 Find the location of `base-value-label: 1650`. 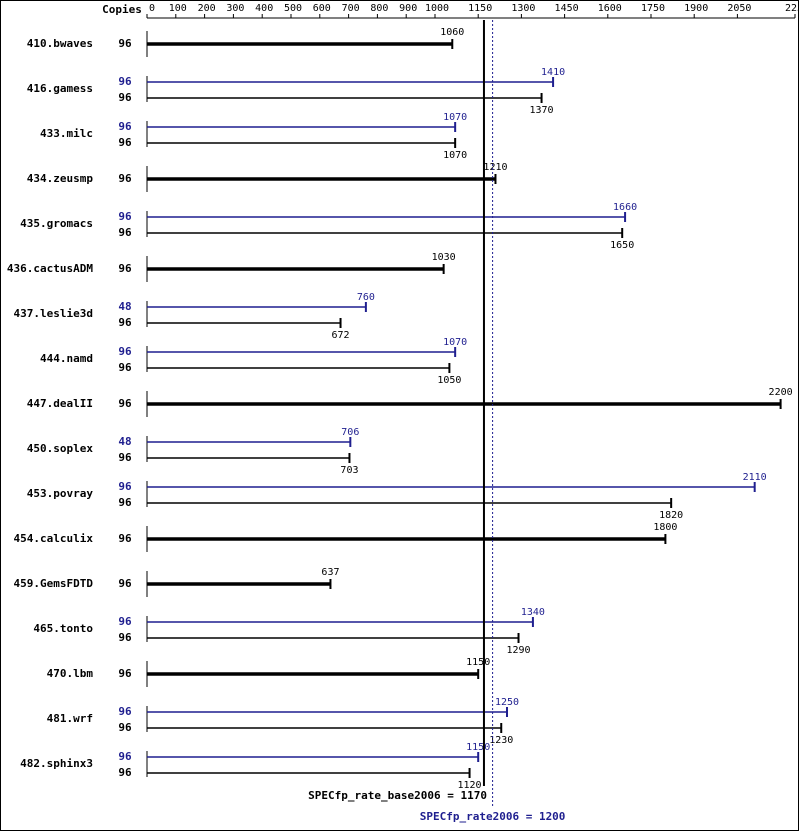

base-value-label: 1650 is located at coordinates (622, 245).